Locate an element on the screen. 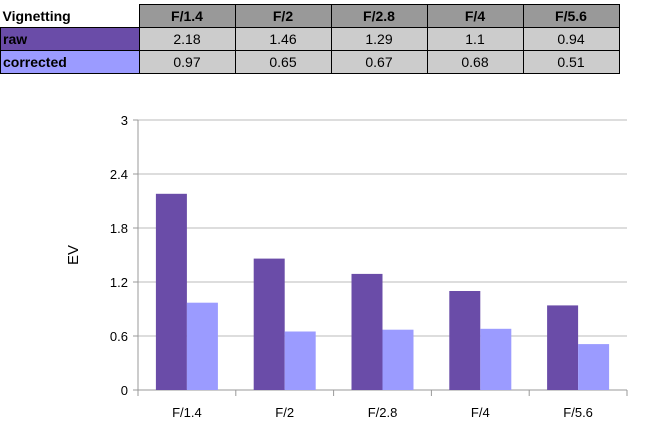 This screenshot has width=652, height=444. table-row-raw: raw 2.18 1.46 1.29 1.1 0.94 is located at coordinates (310, 39).